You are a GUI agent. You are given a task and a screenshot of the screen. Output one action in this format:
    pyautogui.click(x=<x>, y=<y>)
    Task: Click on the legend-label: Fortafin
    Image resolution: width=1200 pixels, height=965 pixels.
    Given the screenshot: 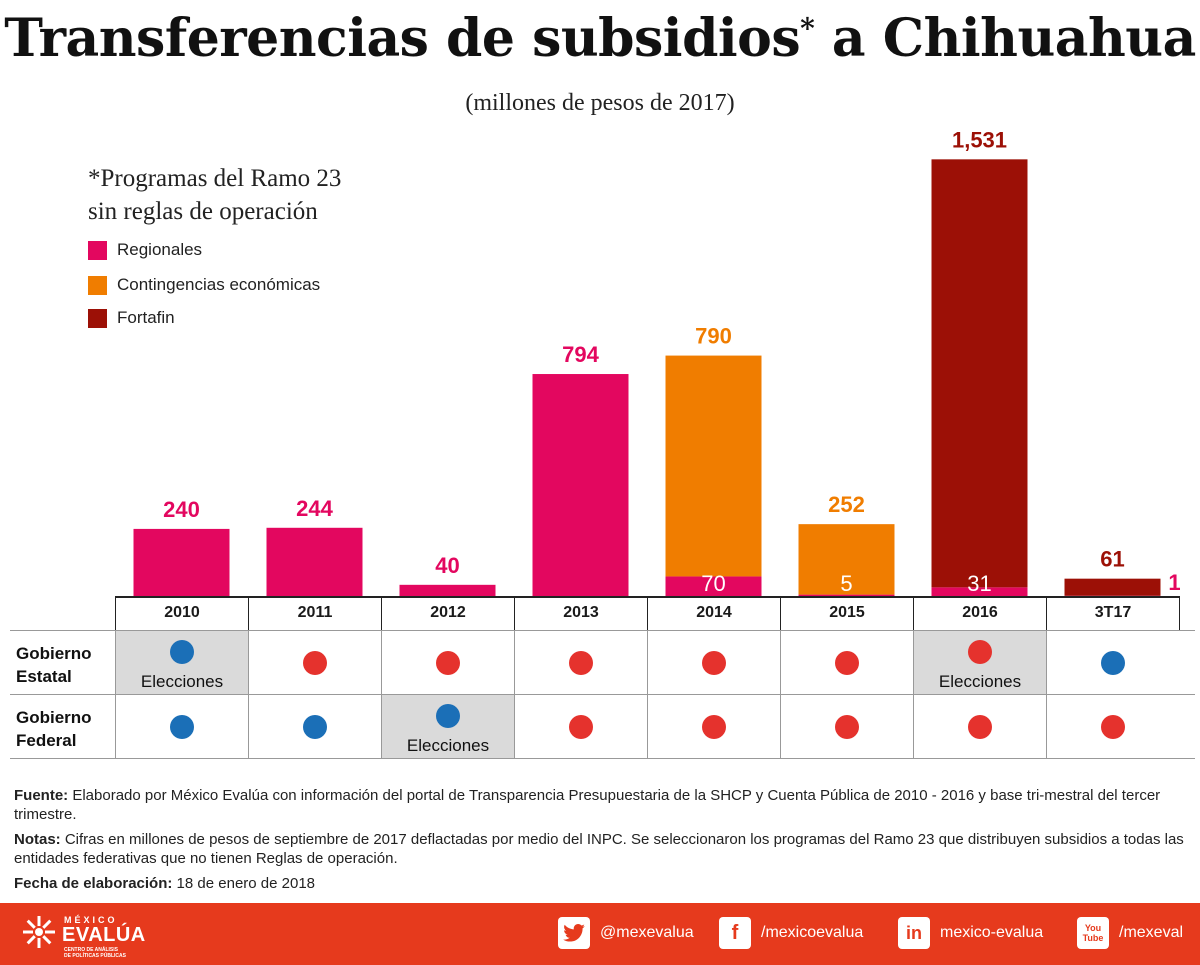 What is the action you would take?
    pyautogui.click(x=146, y=317)
    